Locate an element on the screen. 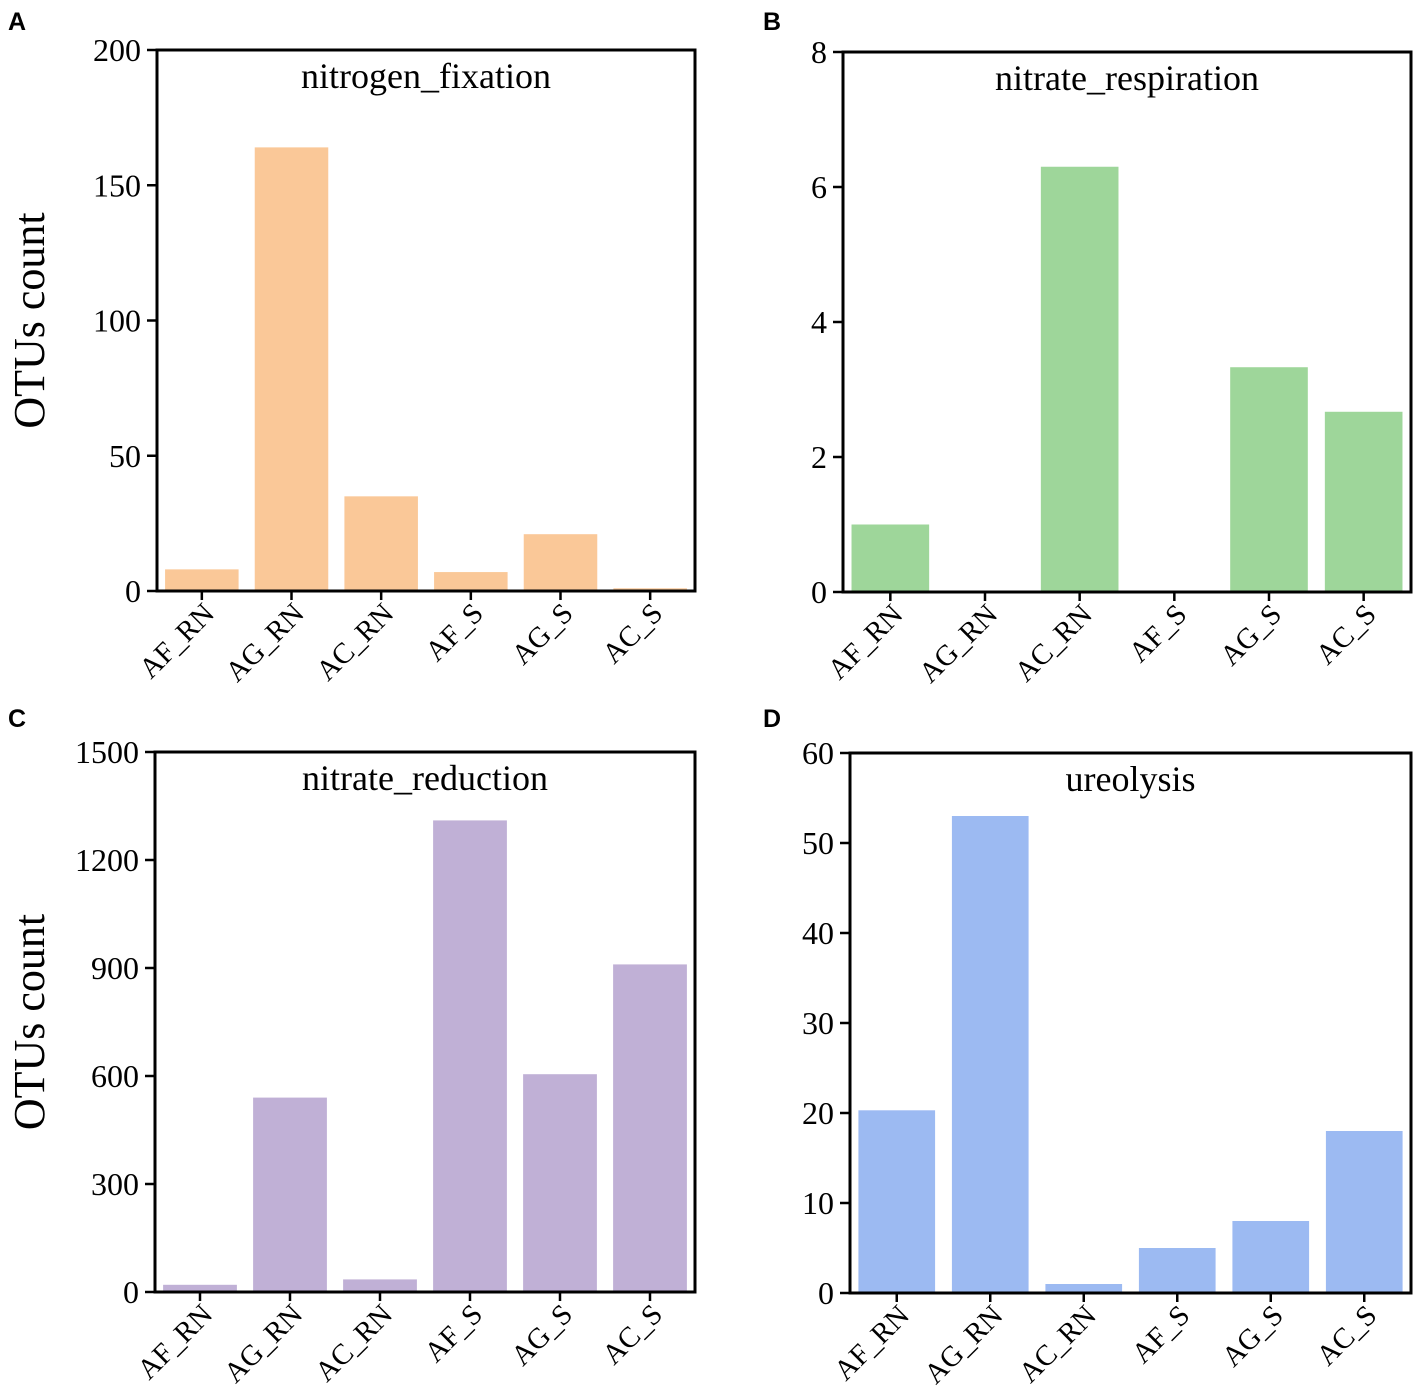  panel-letter: C is located at coordinates (17, 719).